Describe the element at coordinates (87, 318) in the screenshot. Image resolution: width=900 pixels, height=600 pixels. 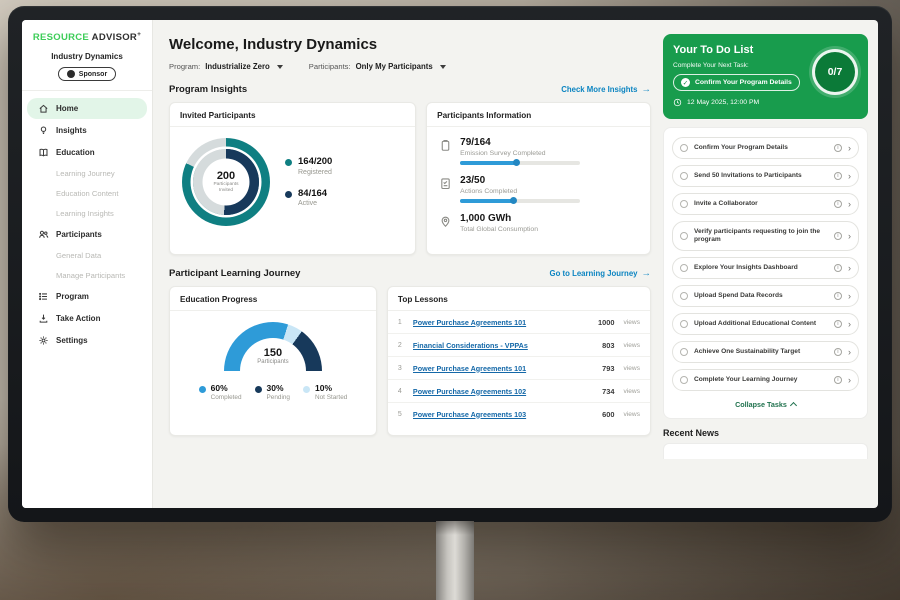
I see `sidebar-item-take-action: Take Action` at that location.